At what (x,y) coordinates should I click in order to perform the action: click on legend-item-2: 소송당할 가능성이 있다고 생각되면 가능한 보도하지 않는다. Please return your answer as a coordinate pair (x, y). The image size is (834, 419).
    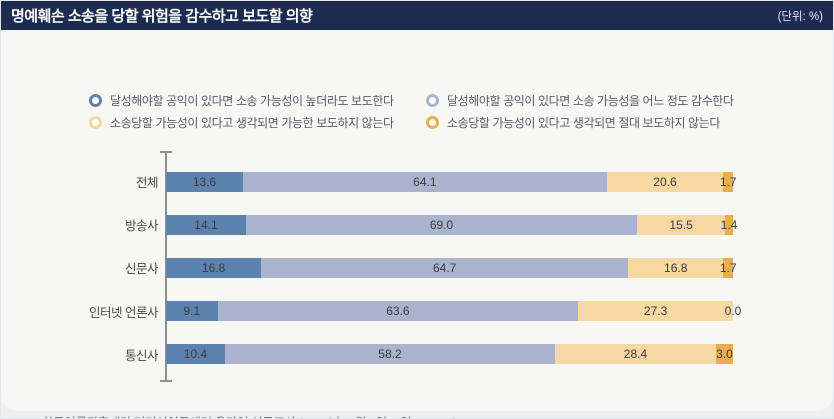
    Looking at the image, I should click on (257, 122).